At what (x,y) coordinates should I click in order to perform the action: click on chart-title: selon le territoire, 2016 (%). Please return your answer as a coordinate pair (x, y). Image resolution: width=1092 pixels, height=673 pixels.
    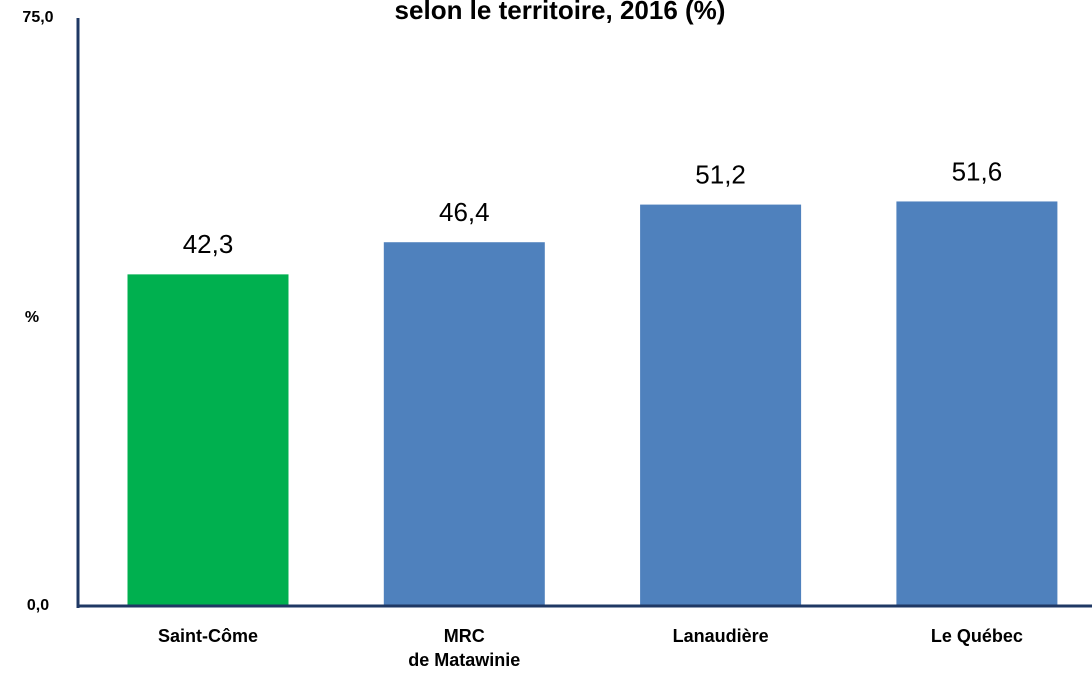
    Looking at the image, I should click on (560, 12).